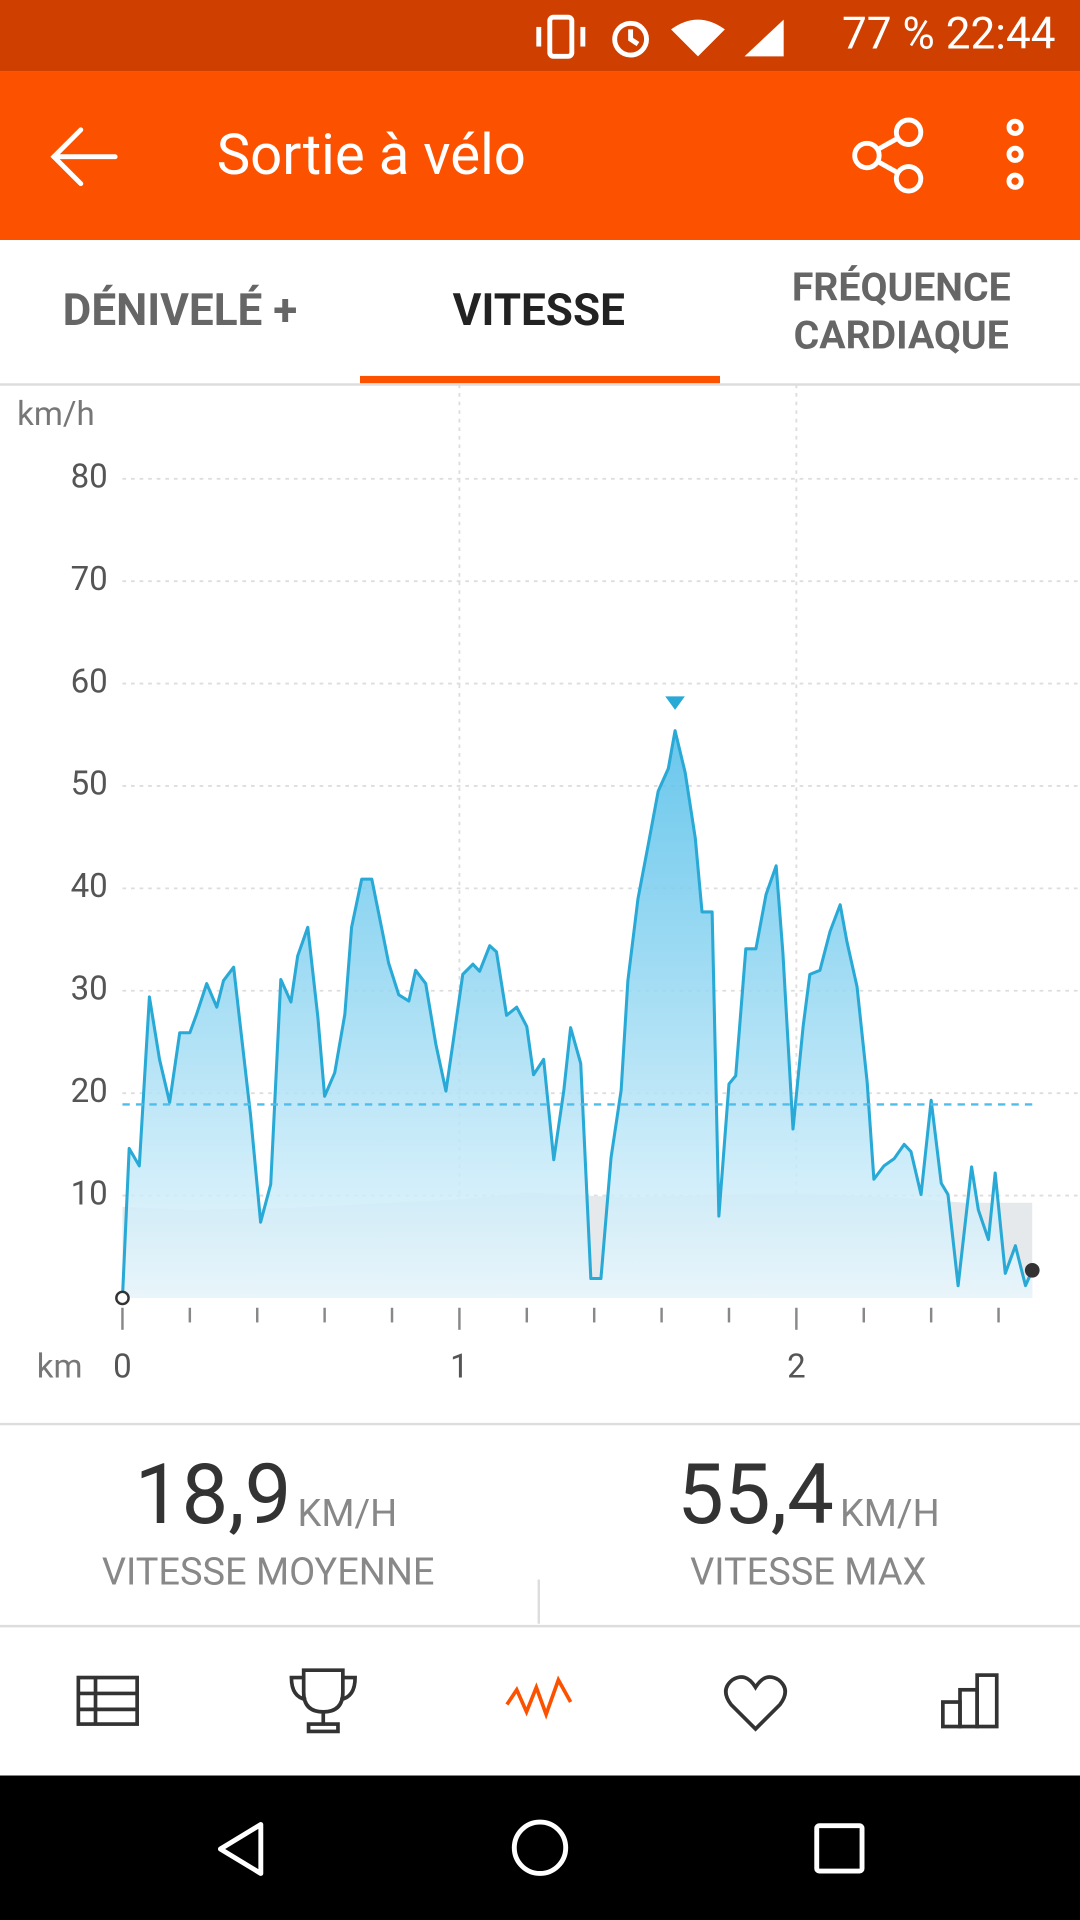  I want to click on stat-label: VITESSE MAX, so click(808, 1573).